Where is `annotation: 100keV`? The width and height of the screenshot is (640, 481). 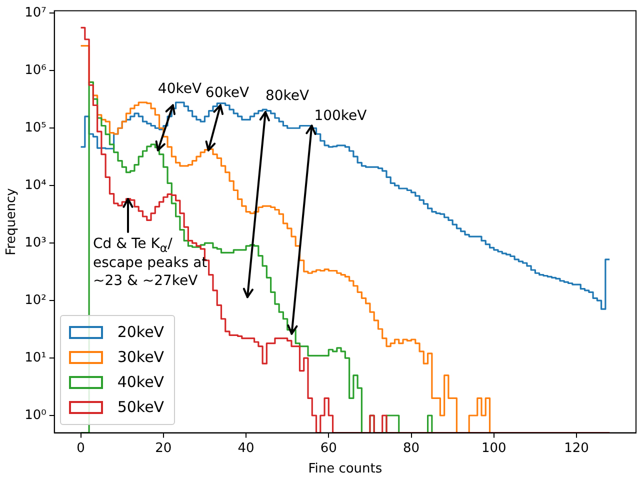 annotation: 100keV is located at coordinates (340, 116).